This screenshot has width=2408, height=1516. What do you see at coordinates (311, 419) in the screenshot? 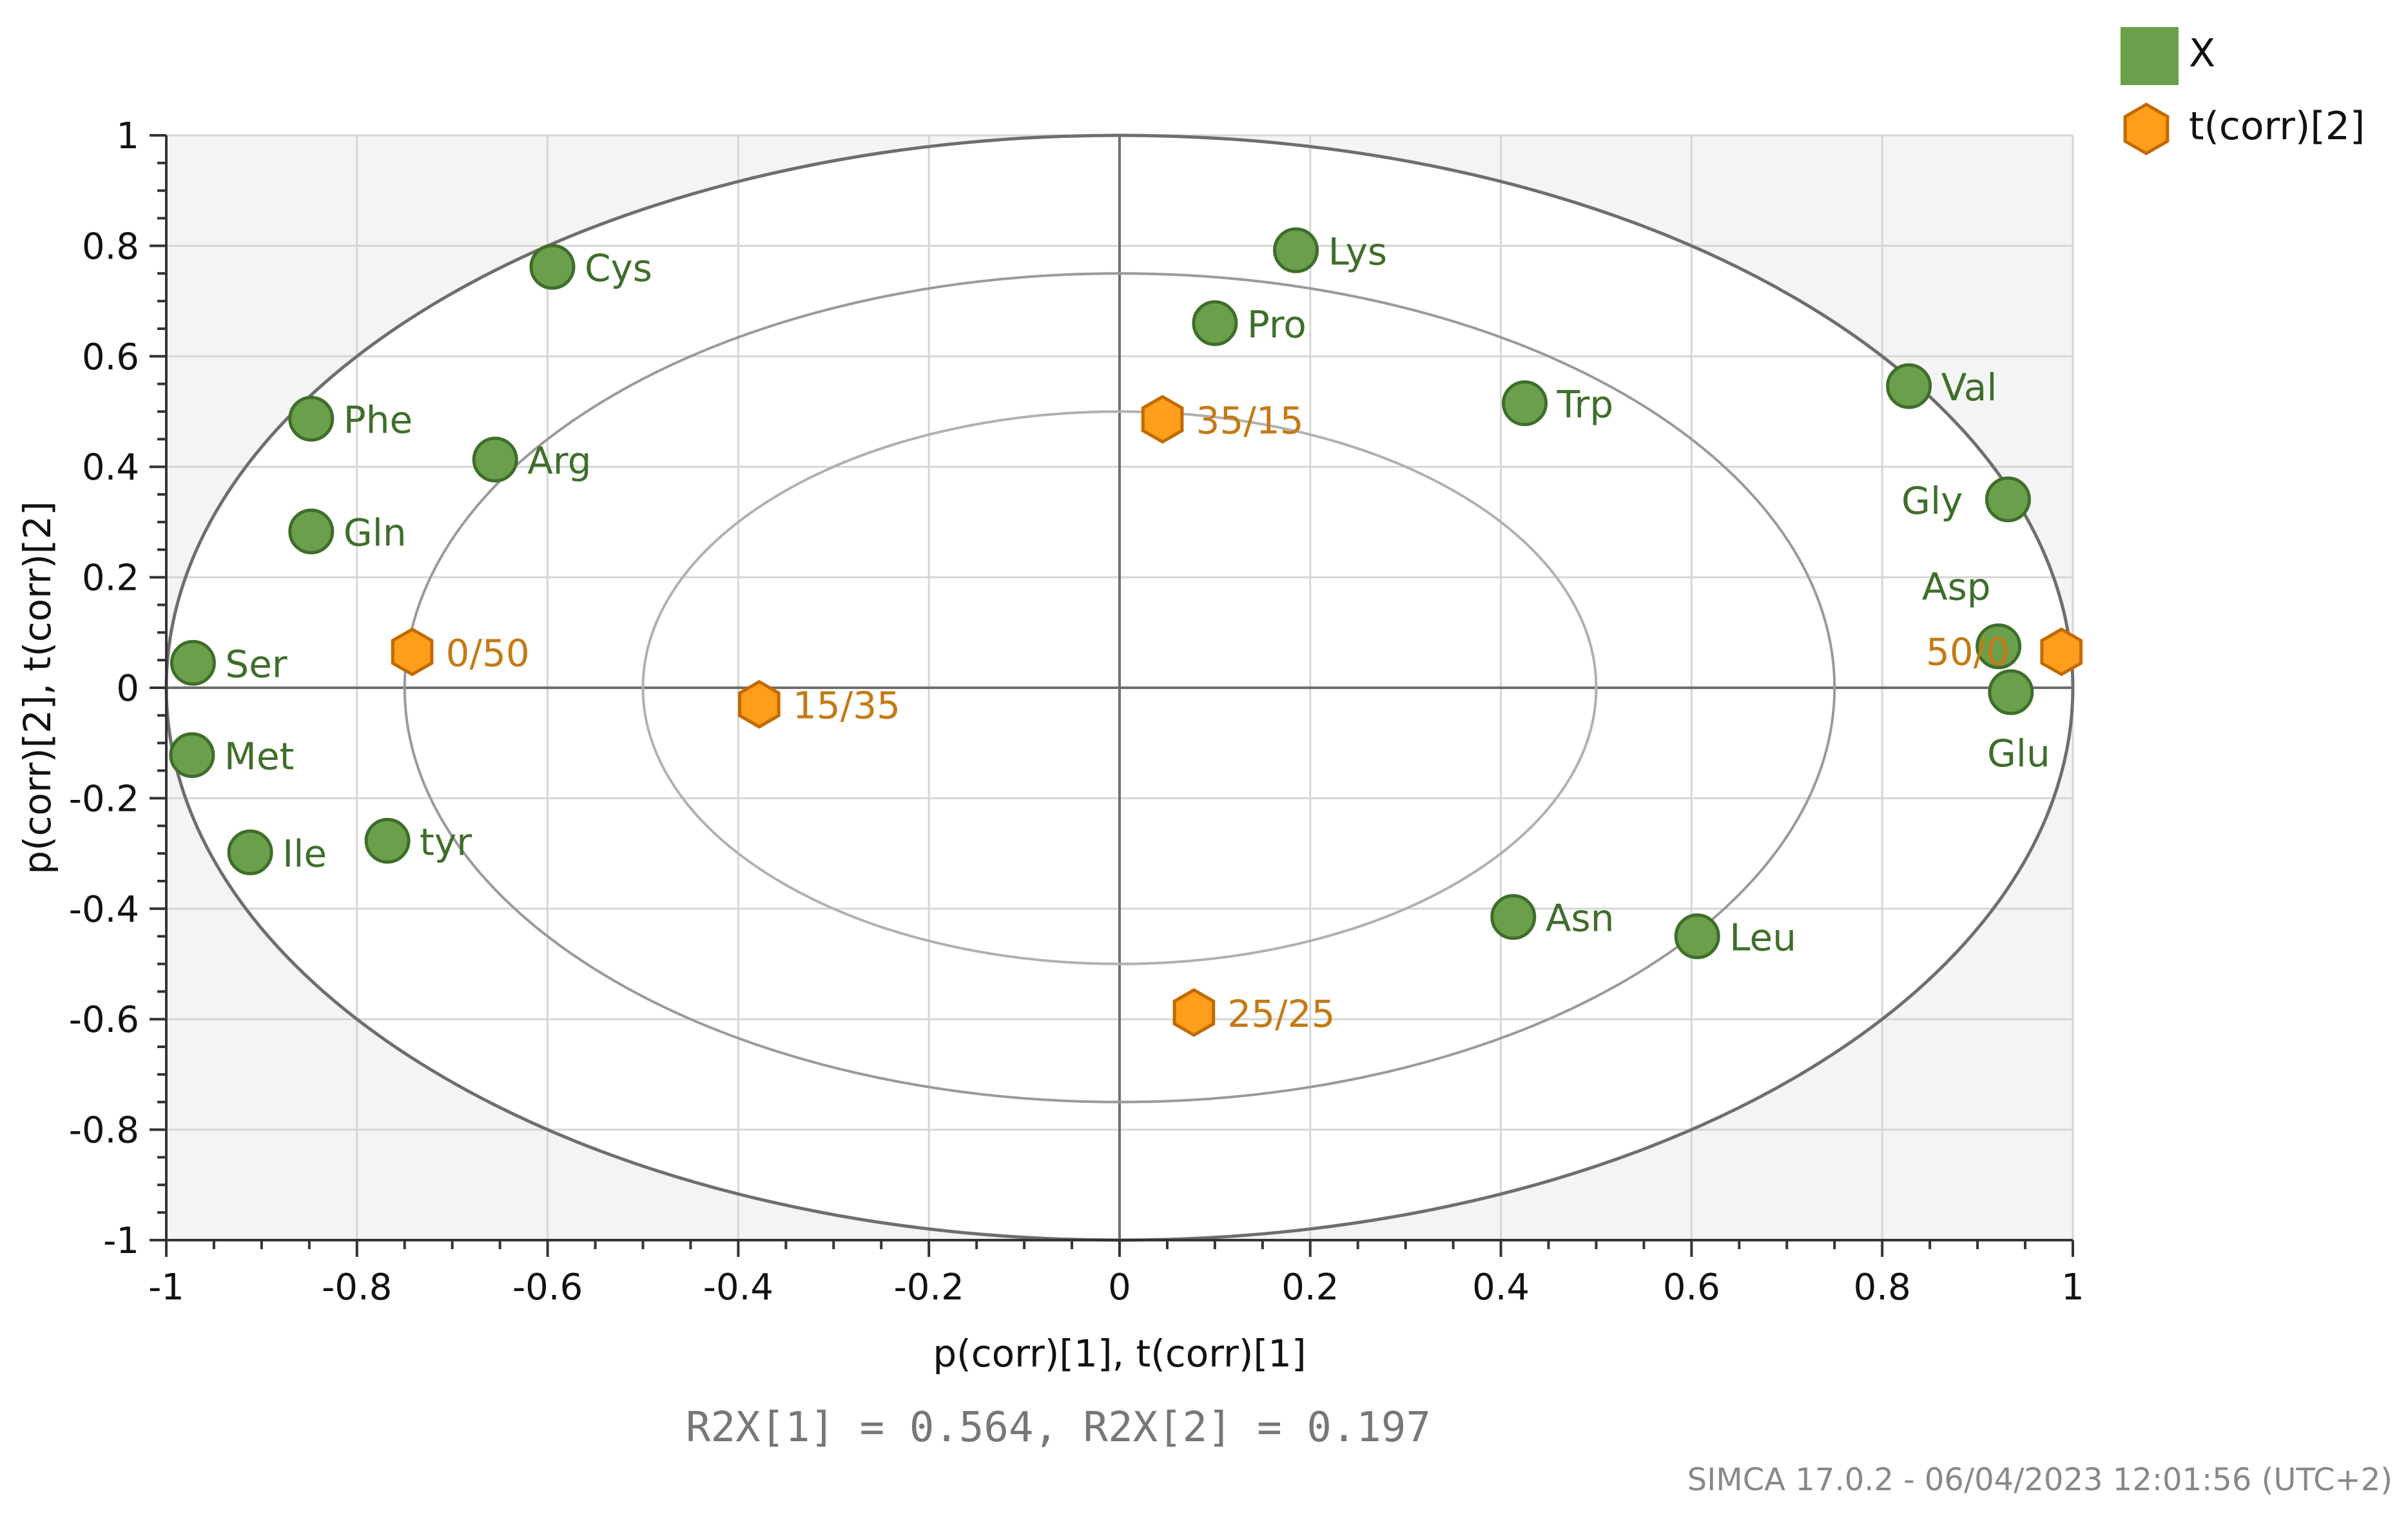
I see `point-x-phe` at bounding box center [311, 419].